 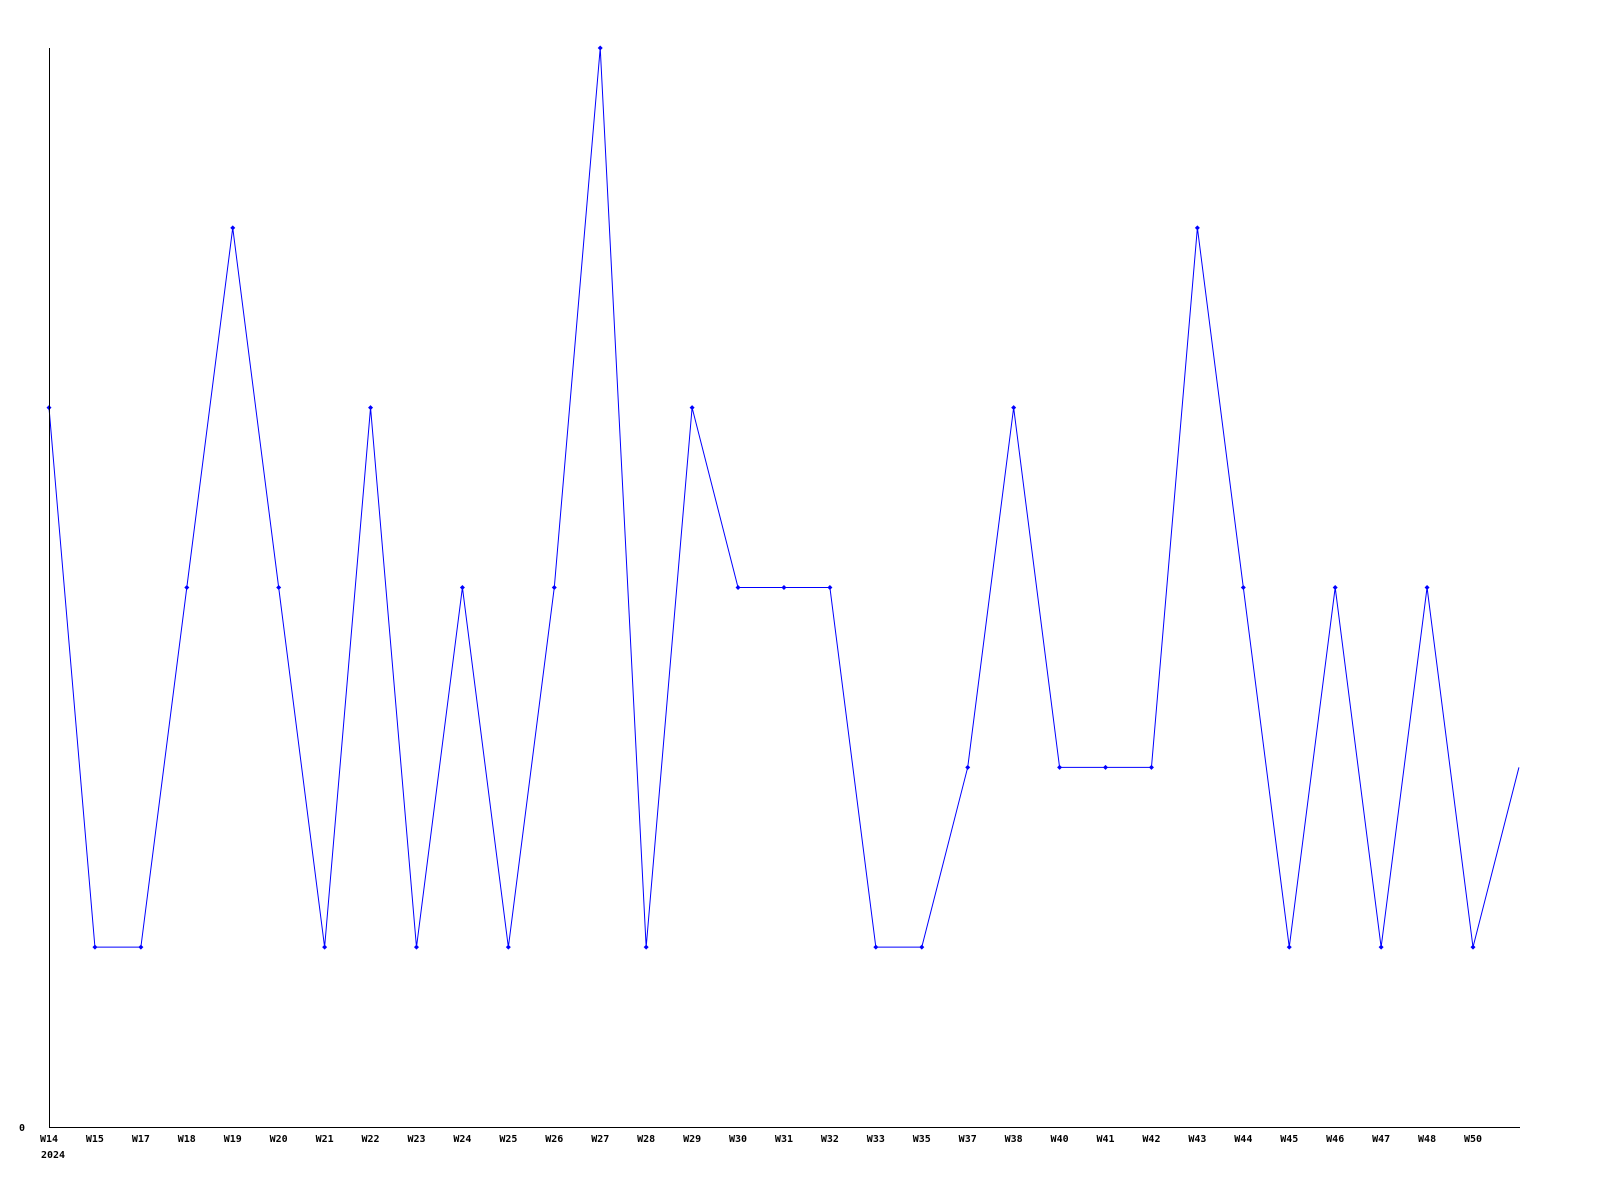 What do you see at coordinates (692, 1139) in the screenshot?
I see `x-tick-label: W29` at bounding box center [692, 1139].